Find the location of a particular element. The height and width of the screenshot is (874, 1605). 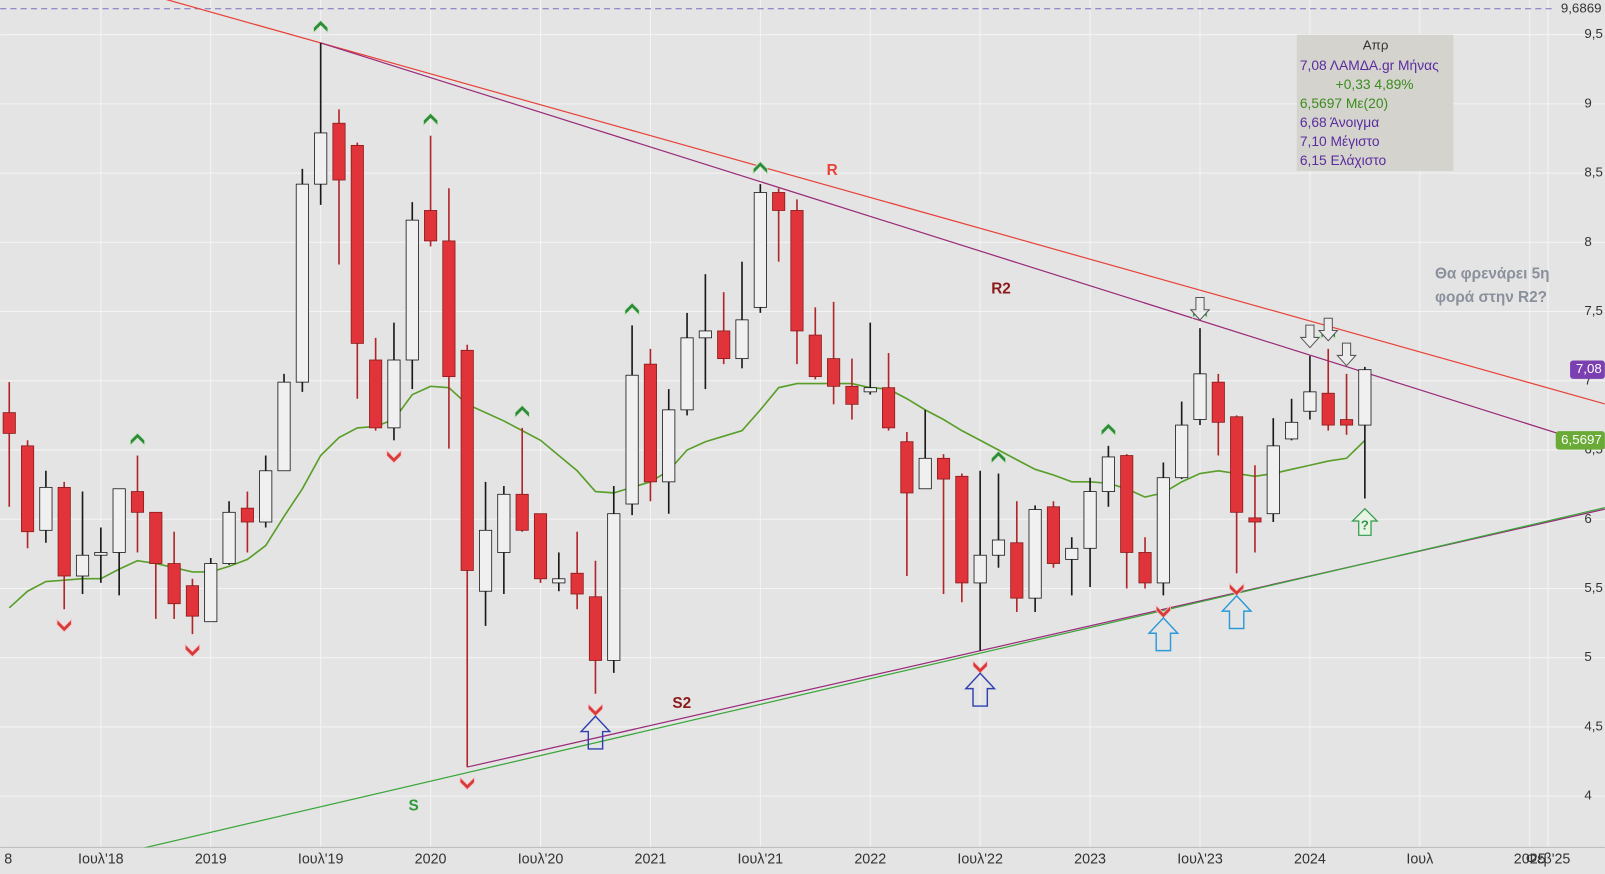

trendline-label: S is located at coordinates (413, 806).